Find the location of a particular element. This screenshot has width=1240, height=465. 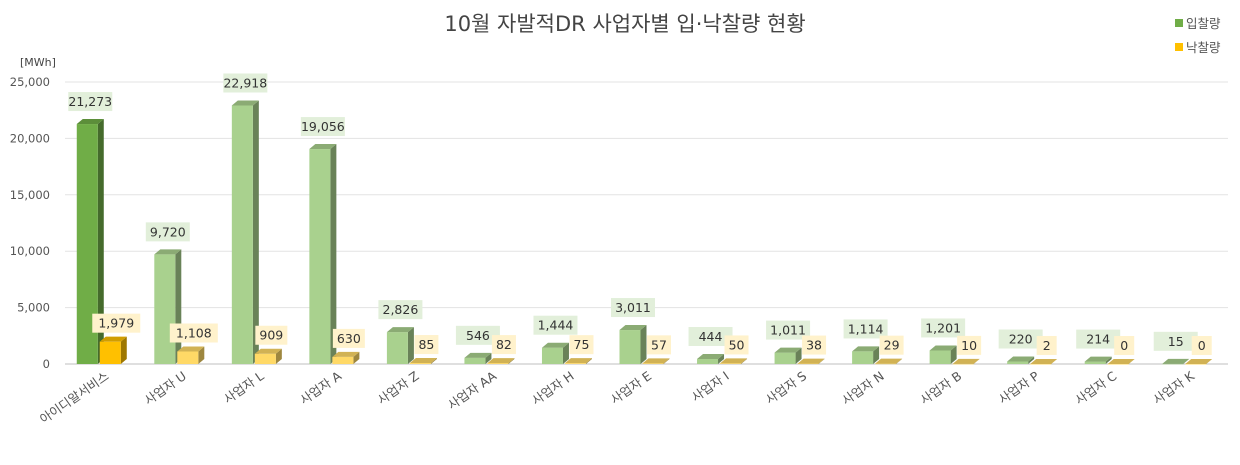

data-label-bid: 19,056 is located at coordinates (323, 126).